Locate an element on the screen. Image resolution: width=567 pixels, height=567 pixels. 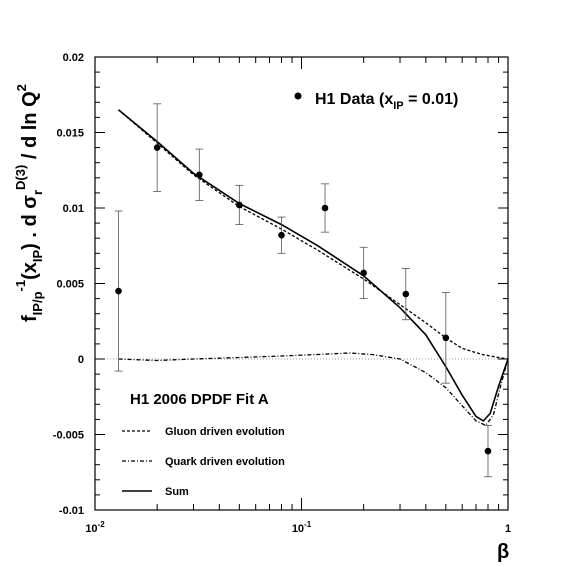
x-tick-label: 10⁻¹ is located at coordinates (302, 527).